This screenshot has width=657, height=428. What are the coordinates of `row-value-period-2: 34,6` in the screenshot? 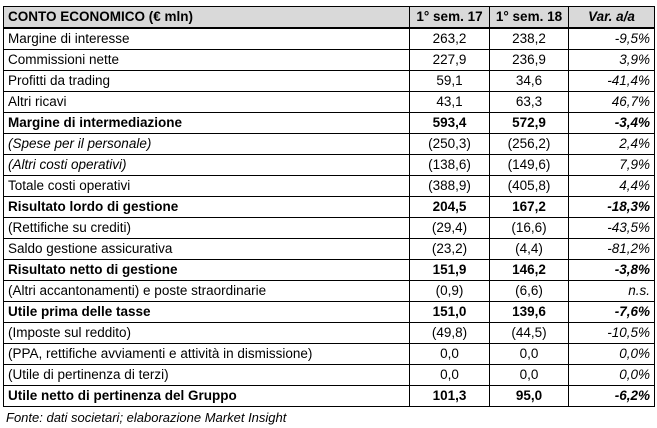 It's located at (529, 81).